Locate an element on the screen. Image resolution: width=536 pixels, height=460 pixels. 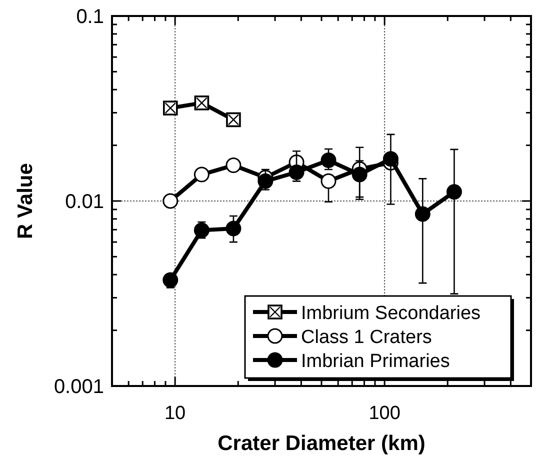
legend-label: Imbrian Primaries is located at coordinates (375, 361).